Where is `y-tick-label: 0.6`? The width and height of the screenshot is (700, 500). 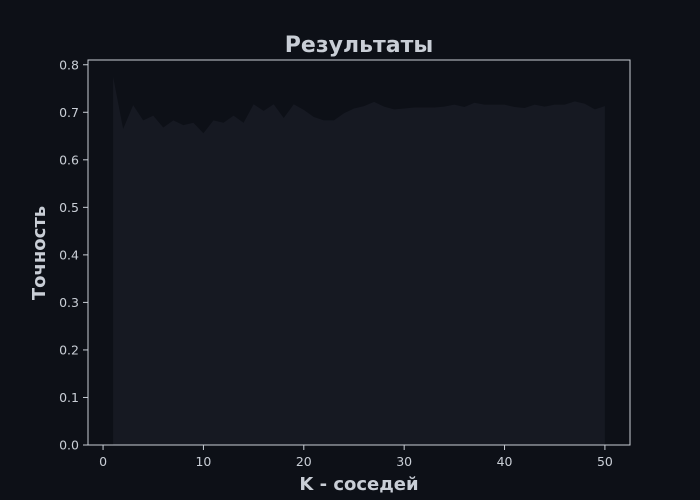
y-tick-label: 0.6 is located at coordinates (69, 159).